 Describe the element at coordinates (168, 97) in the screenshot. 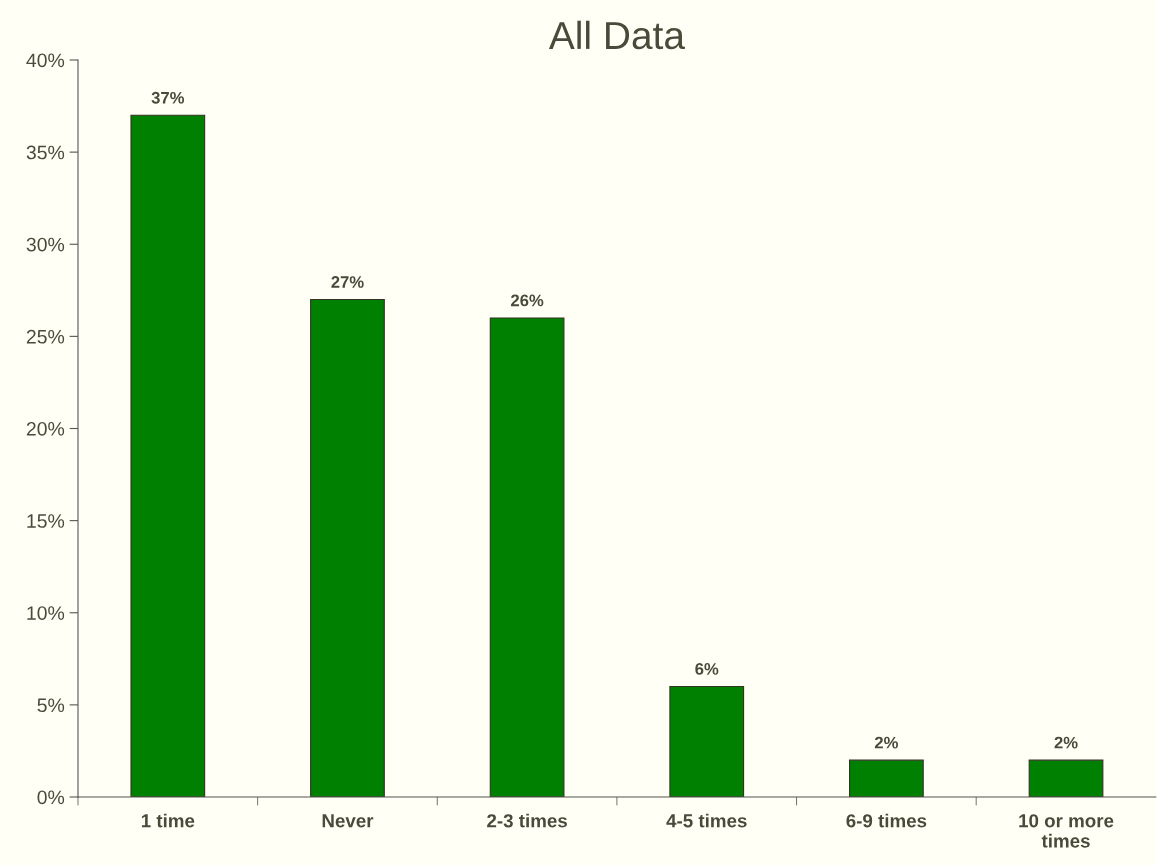

I see `data-label: 37%` at that location.